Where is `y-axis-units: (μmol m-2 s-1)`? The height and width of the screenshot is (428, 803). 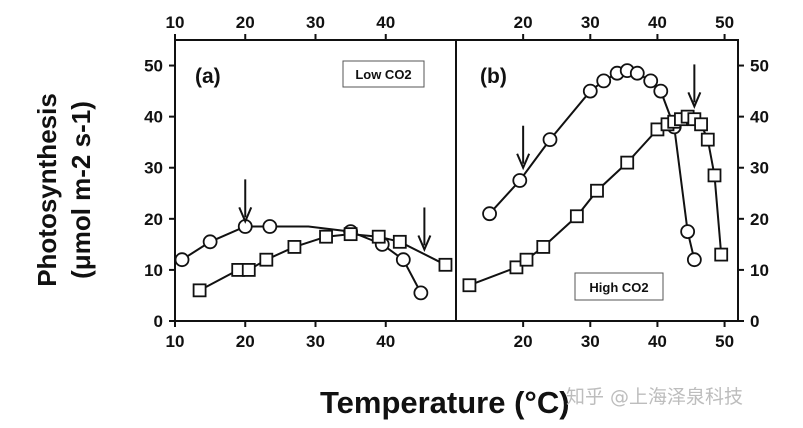
y-axis-units: (μmol m-2 s-1) is located at coordinates (81, 190).